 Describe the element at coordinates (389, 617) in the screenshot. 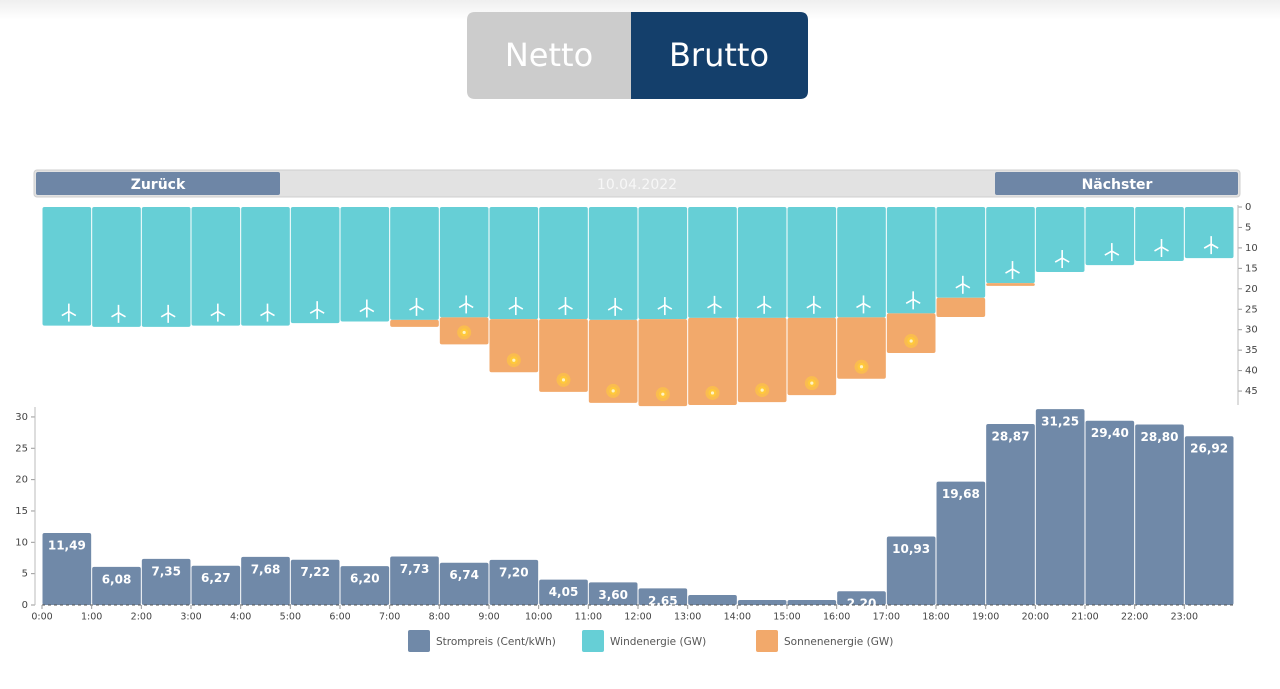

I see `x-tick-label: 7:00` at that location.